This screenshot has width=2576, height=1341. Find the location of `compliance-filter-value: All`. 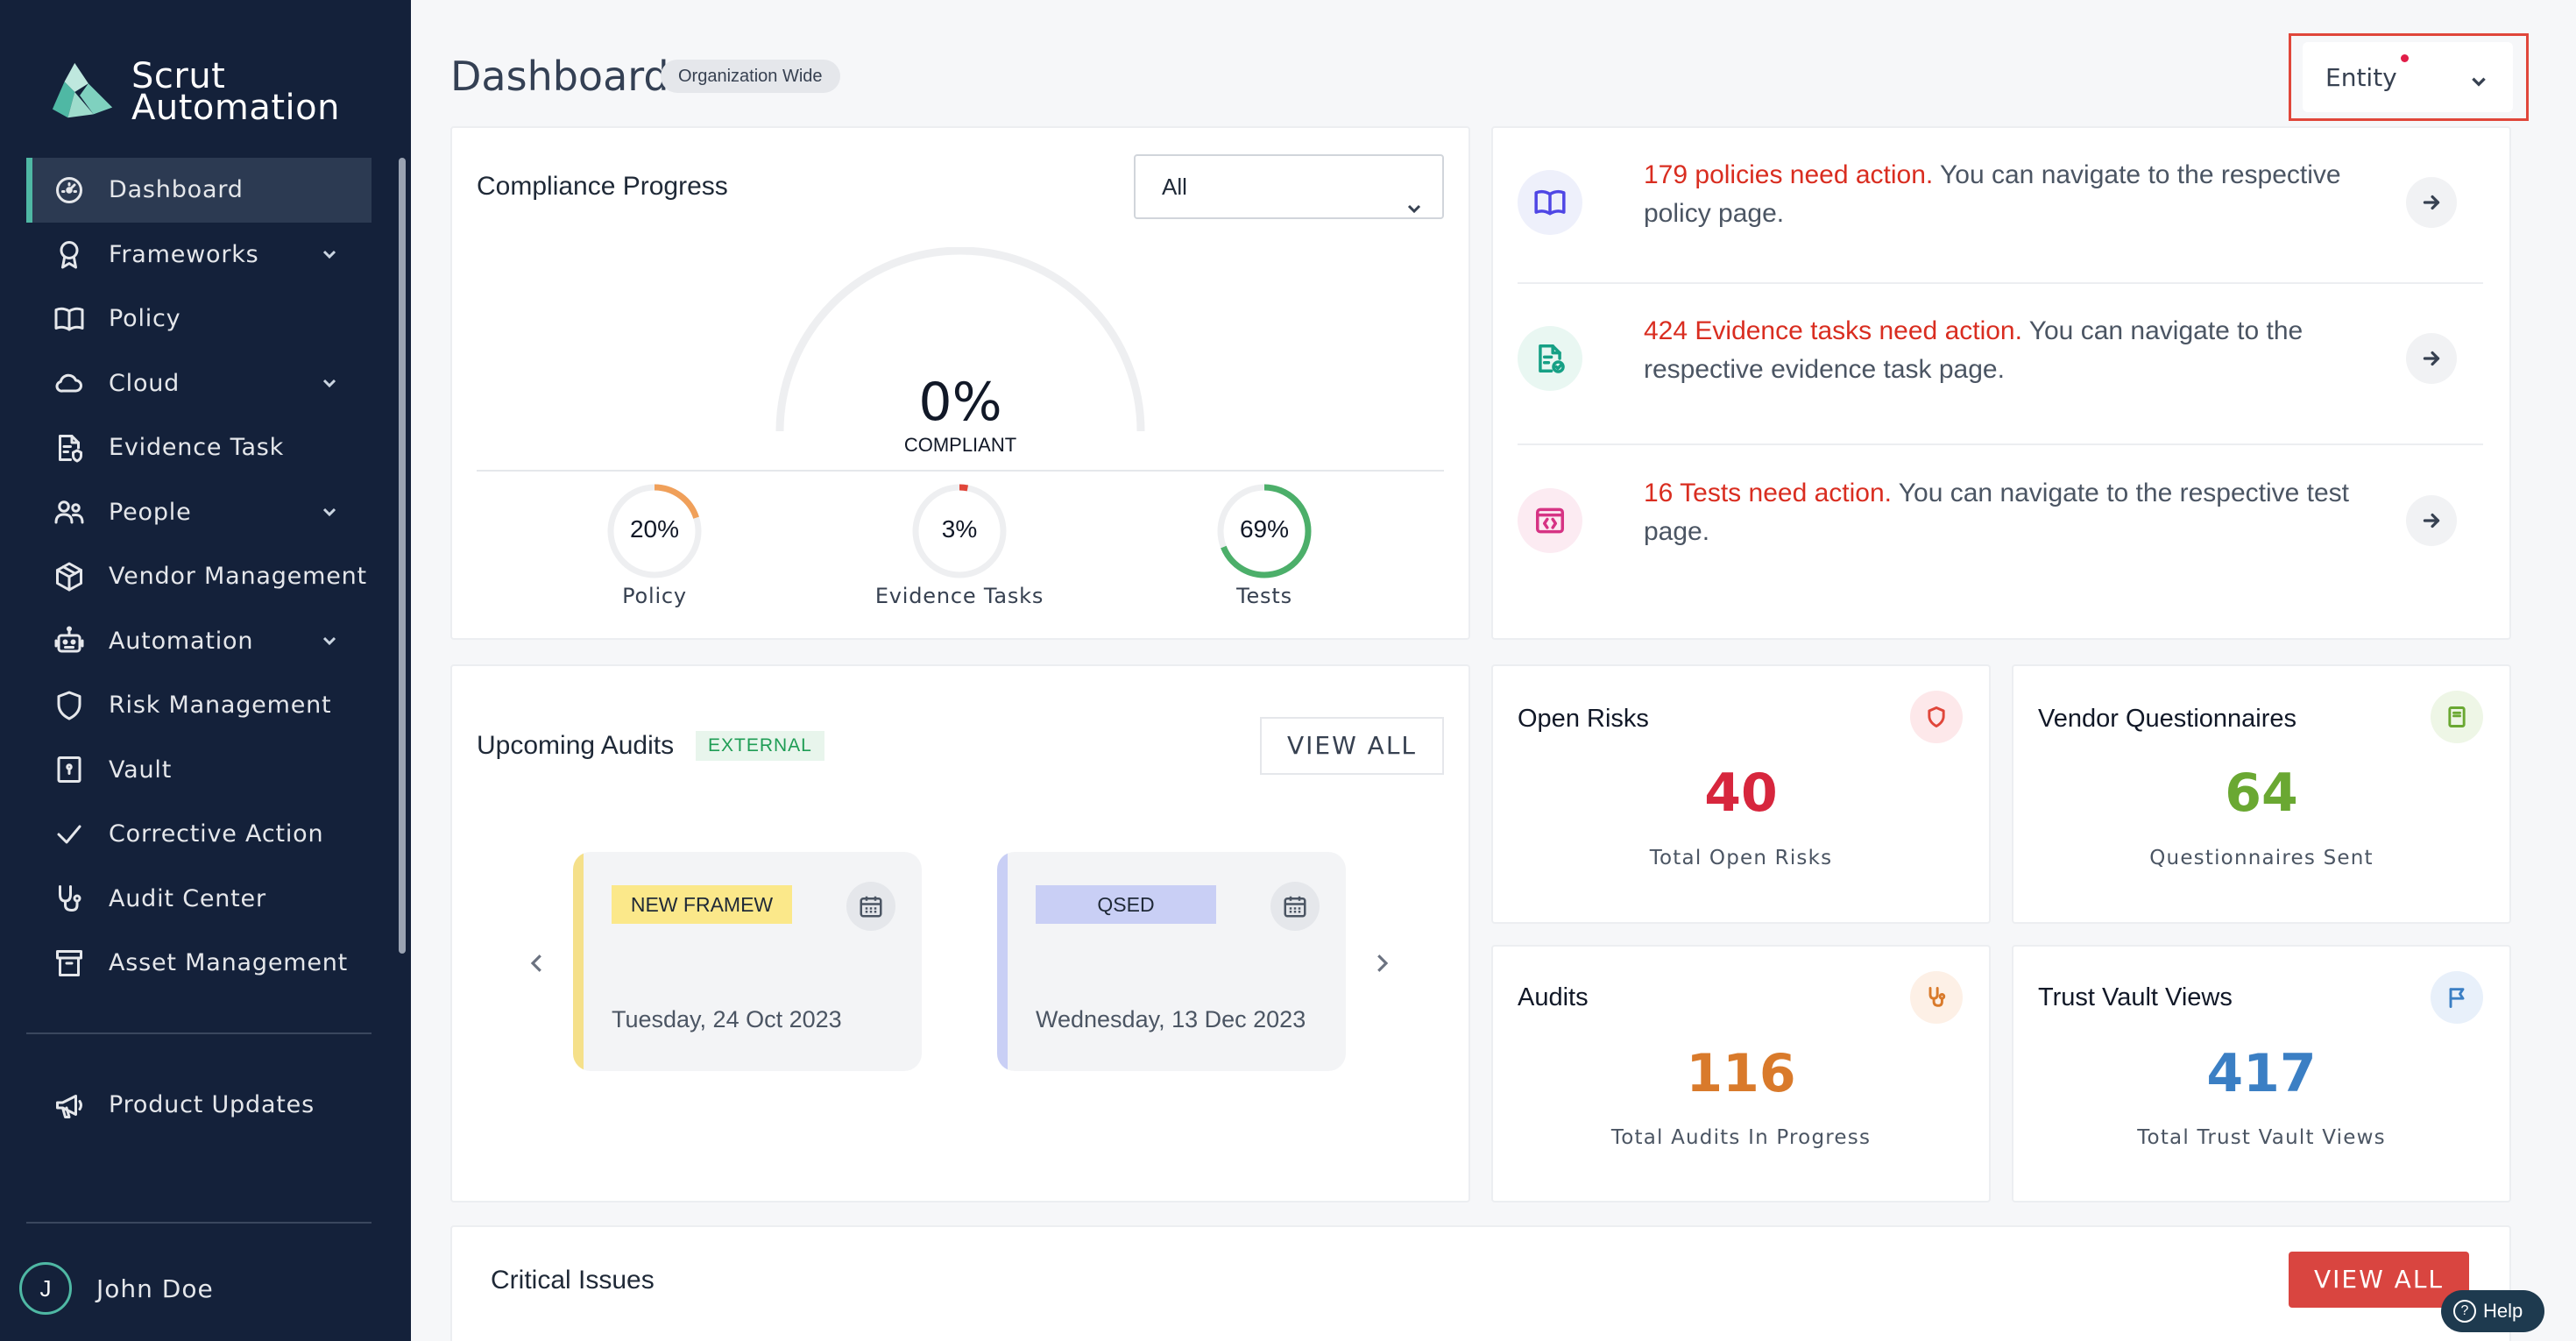

compliance-filter-value: All is located at coordinates (1174, 187).